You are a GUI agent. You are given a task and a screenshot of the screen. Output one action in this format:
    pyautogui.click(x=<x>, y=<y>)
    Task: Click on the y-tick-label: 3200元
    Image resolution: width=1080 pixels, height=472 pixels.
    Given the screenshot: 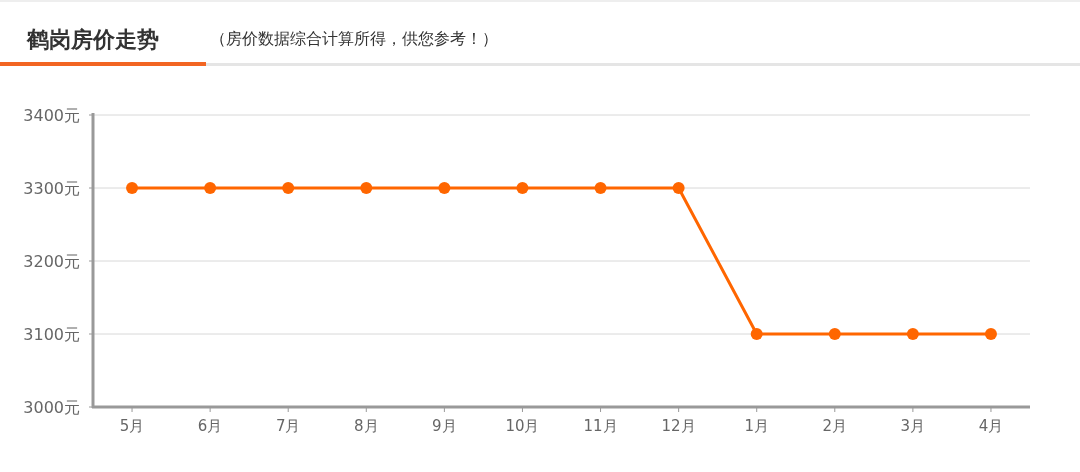 What is the action you would take?
    pyautogui.click(x=51, y=261)
    